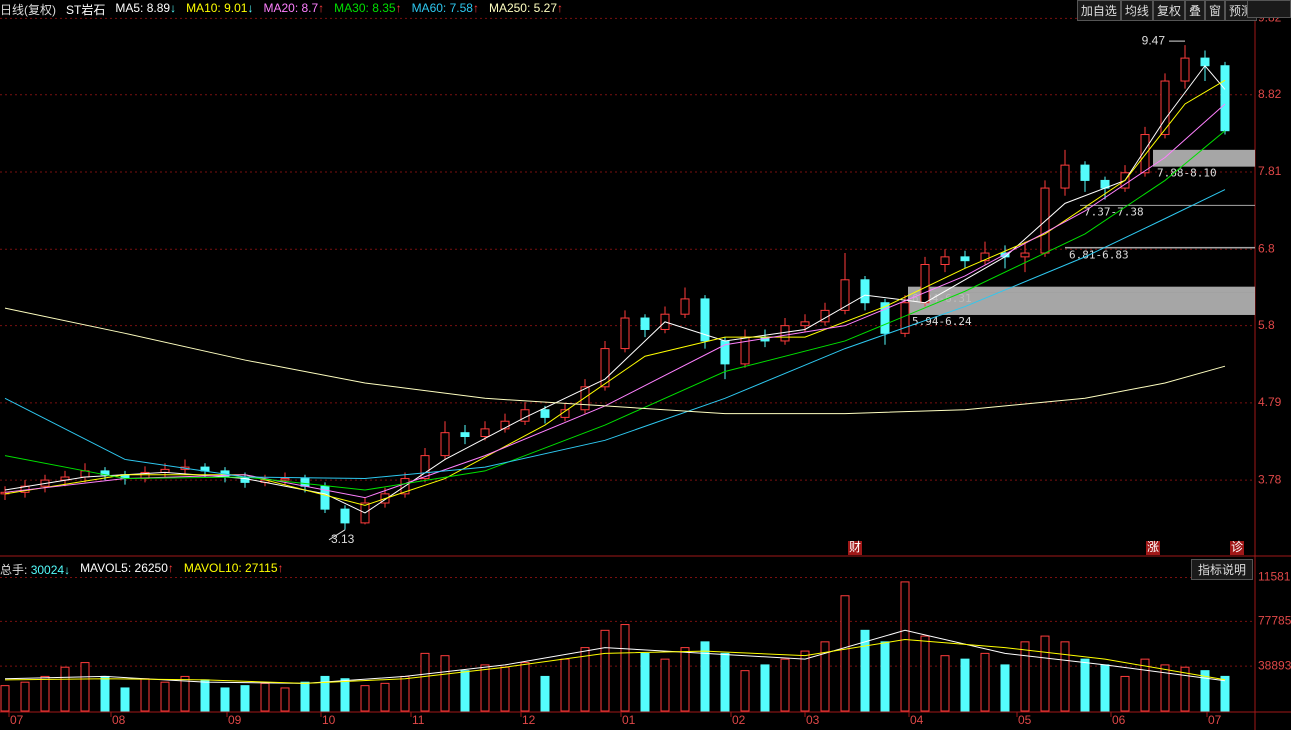  Describe the element at coordinates (1274, 577) in the screenshot. I see `y-tick-label: 11581` at that location.